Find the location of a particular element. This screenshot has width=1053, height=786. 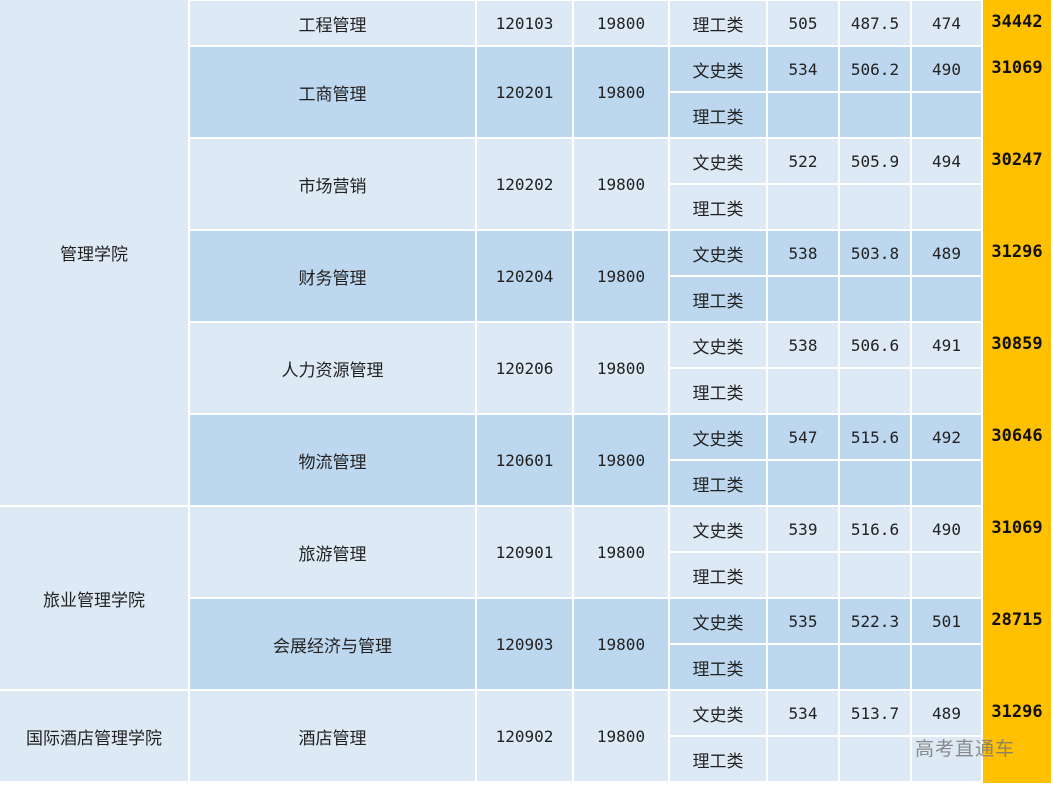

avg-score: 513.7 is located at coordinates (876, 714).